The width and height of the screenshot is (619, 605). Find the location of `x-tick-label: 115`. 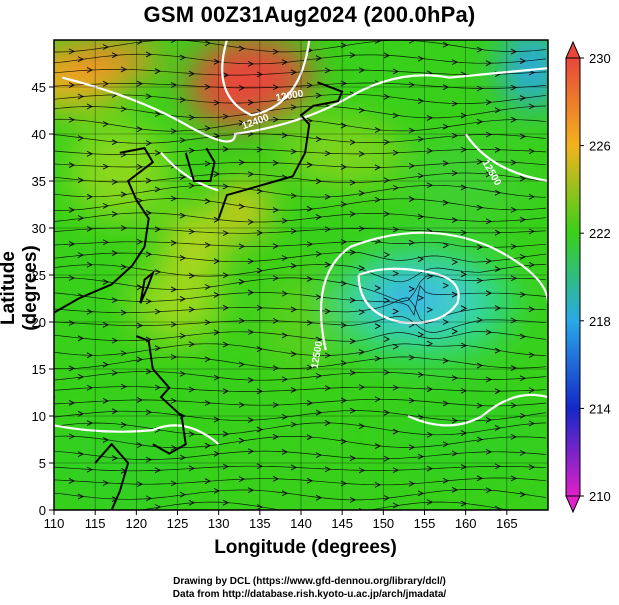

x-tick-label: 115 is located at coordinates (95, 523).